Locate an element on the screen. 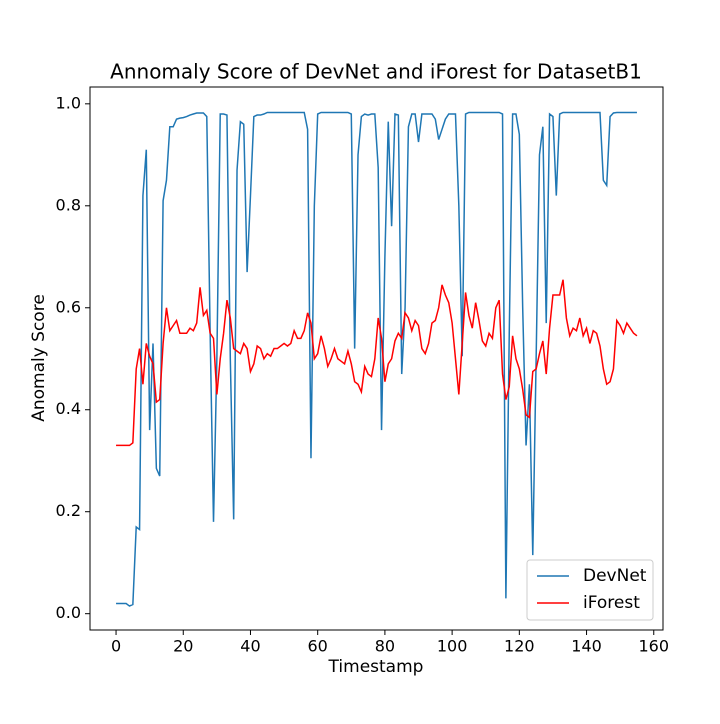 This screenshot has height=724, width=720. x-tick-label: 60 is located at coordinates (318, 646).